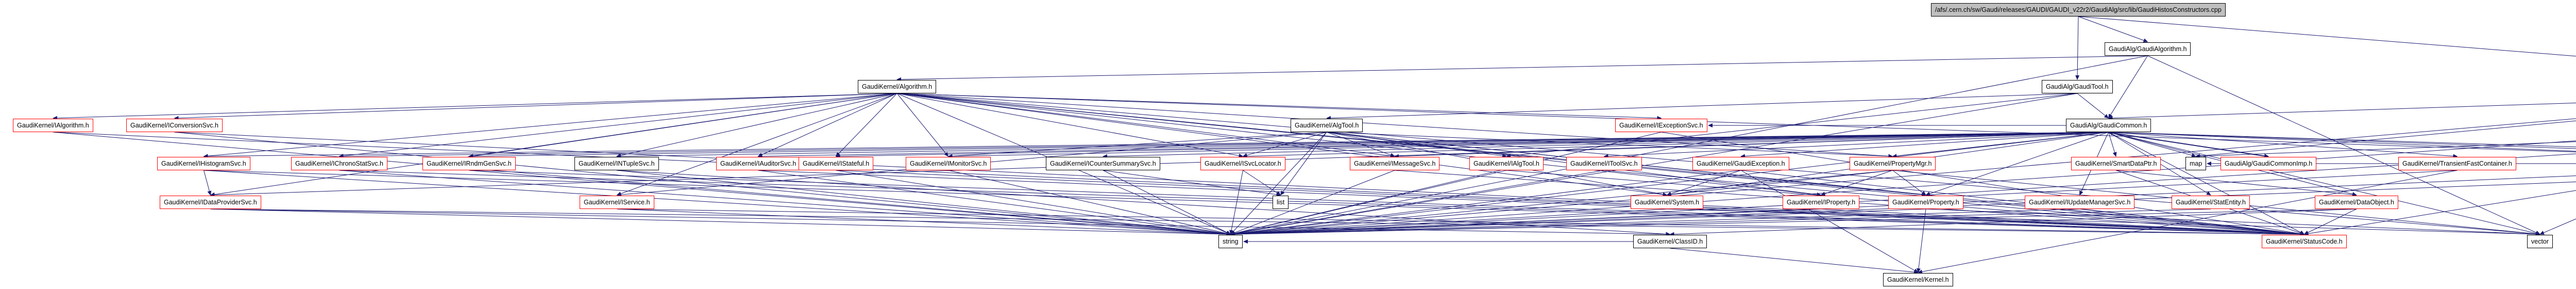 The width and height of the screenshot is (2576, 289). I want to click on graph-node-icountersummarysvc: GaudiKernel/ICounterSummarySvc.h, so click(1103, 164).